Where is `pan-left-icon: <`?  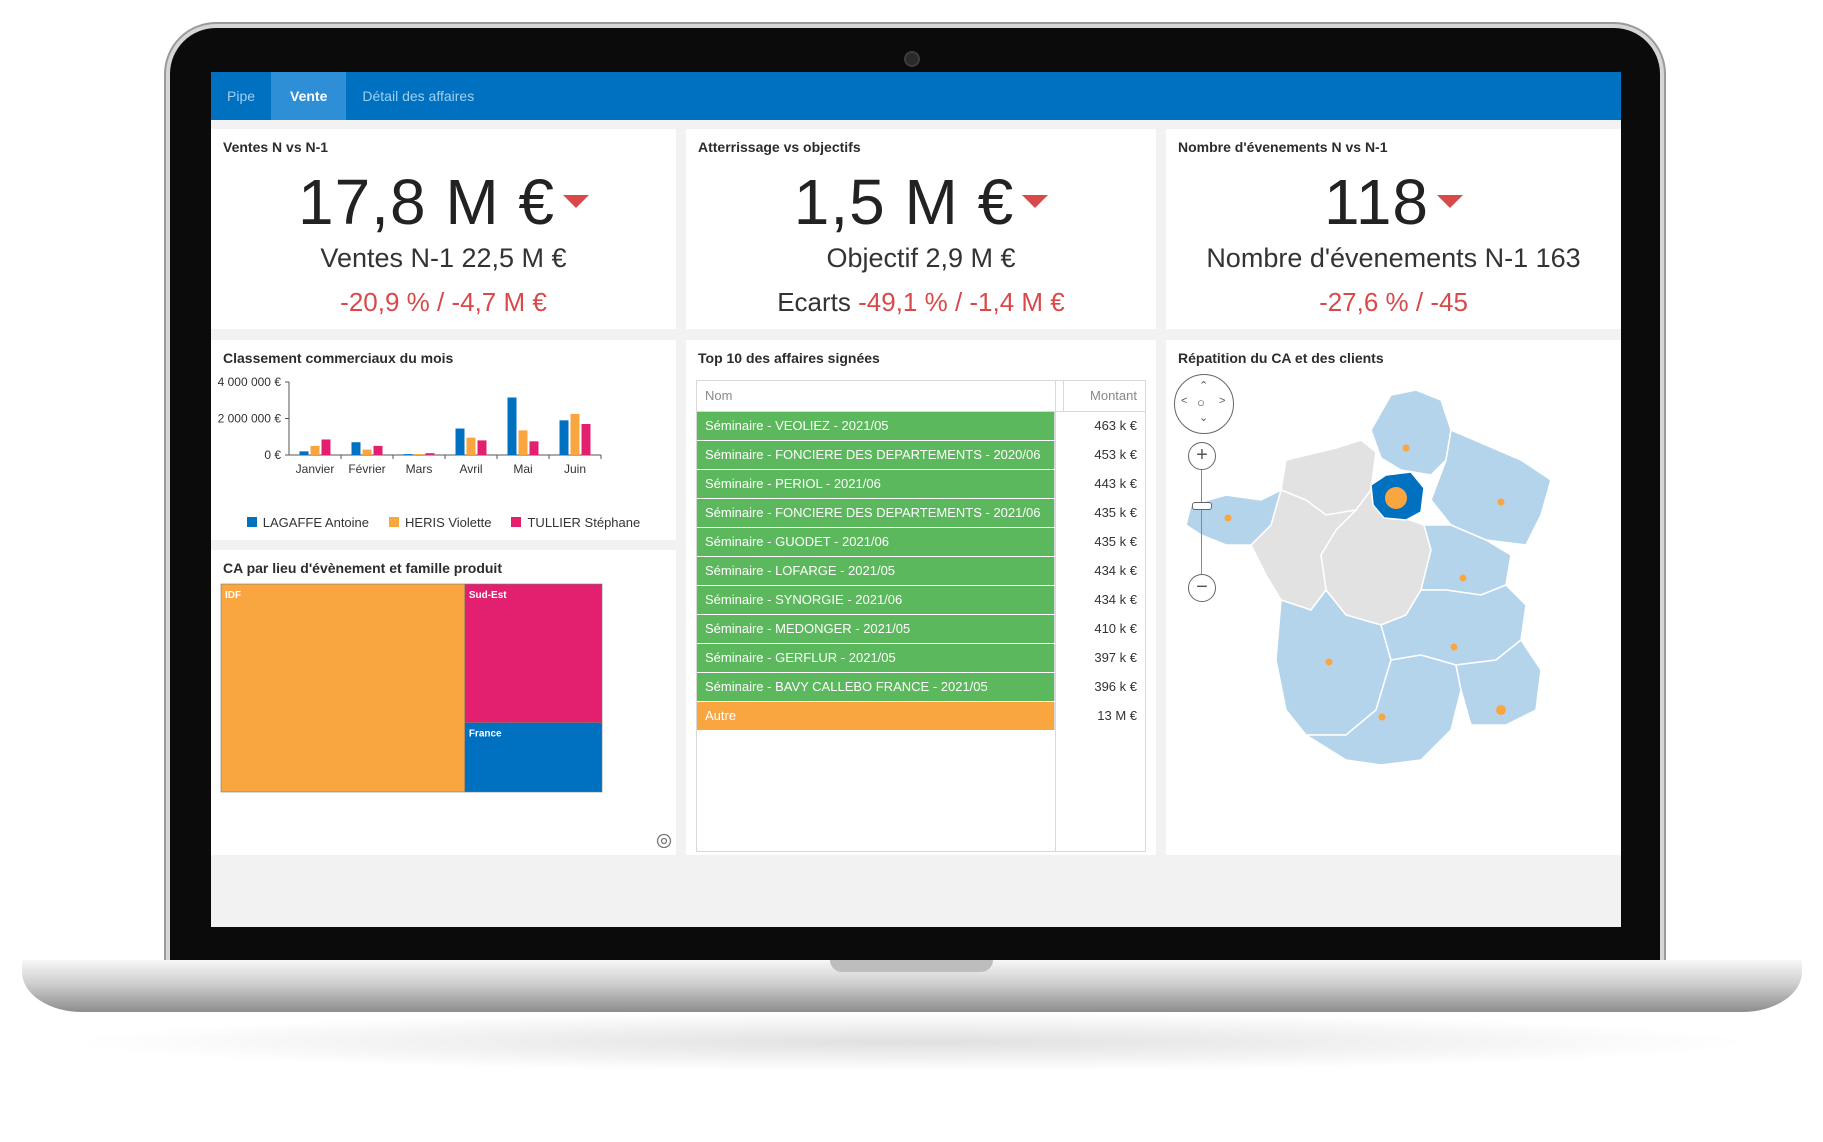 pan-left-icon: < is located at coordinates (1184, 401).